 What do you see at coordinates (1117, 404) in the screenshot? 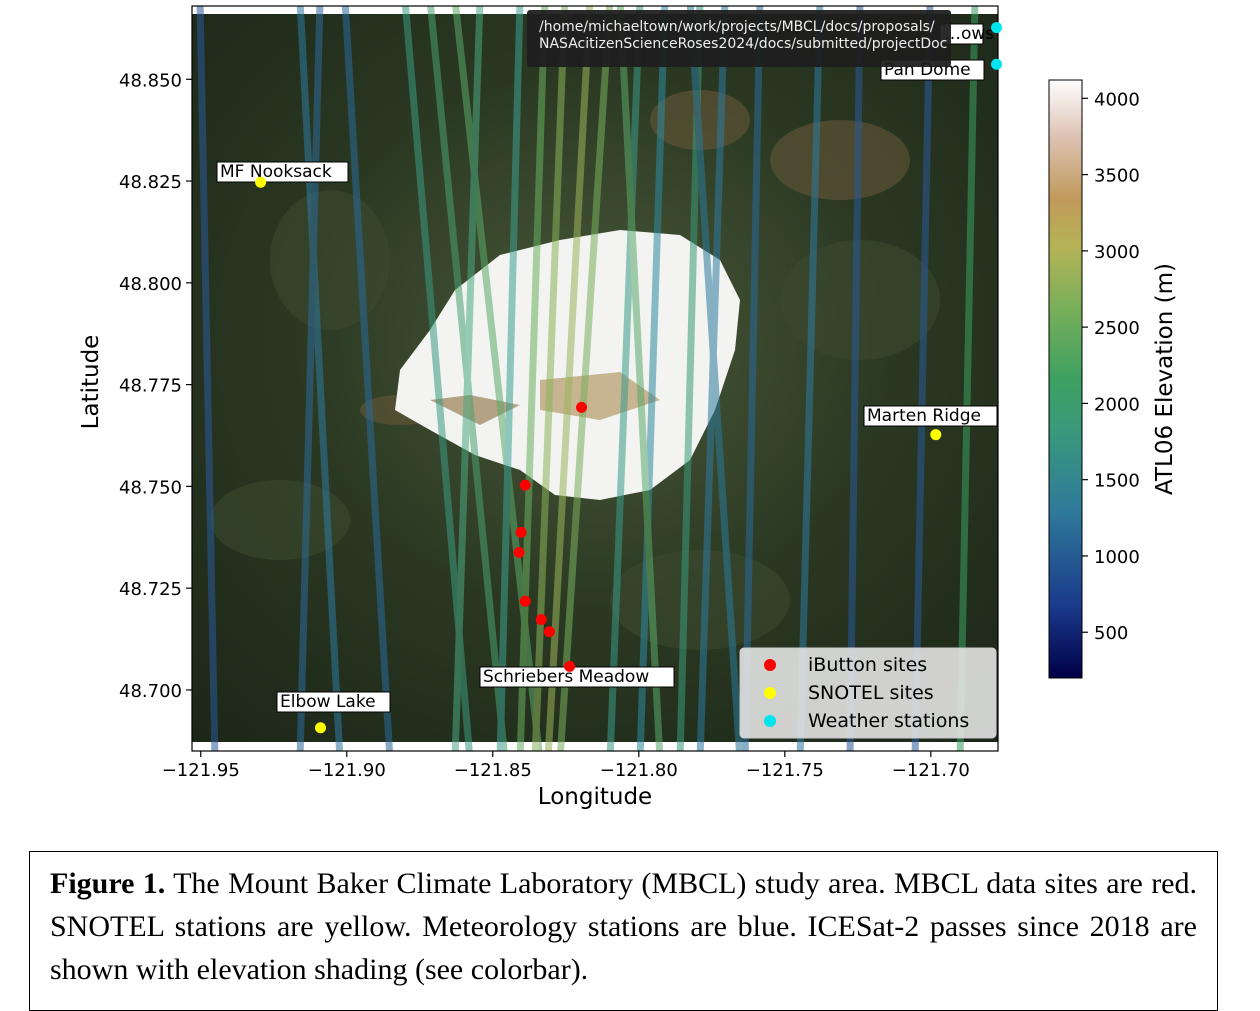
I see `colorbar-tick-label: 2000` at bounding box center [1117, 404].